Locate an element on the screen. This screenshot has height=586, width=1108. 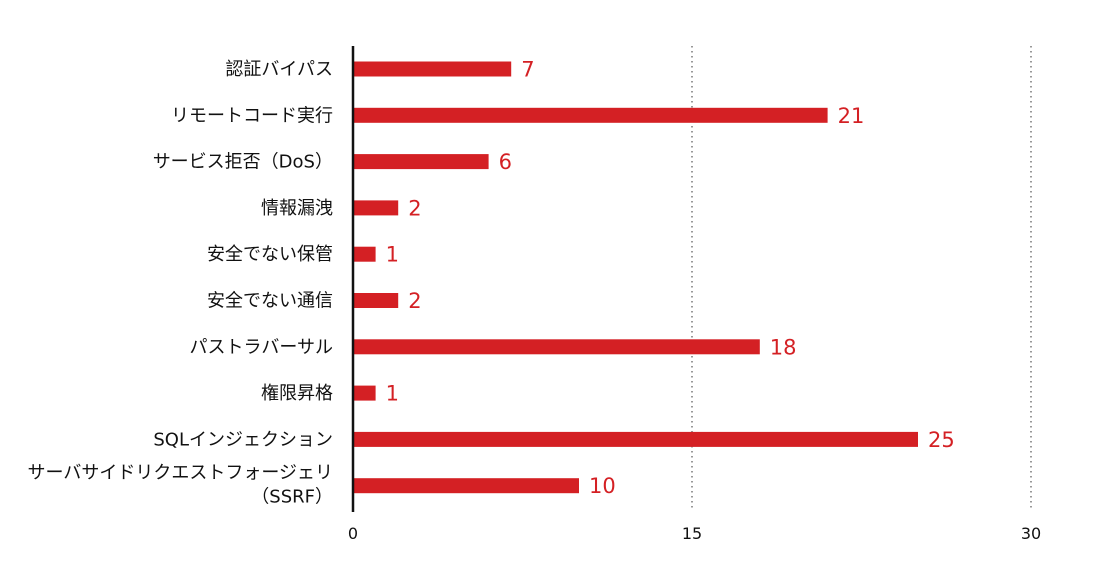
value-label: 6 is located at coordinates (505, 162).